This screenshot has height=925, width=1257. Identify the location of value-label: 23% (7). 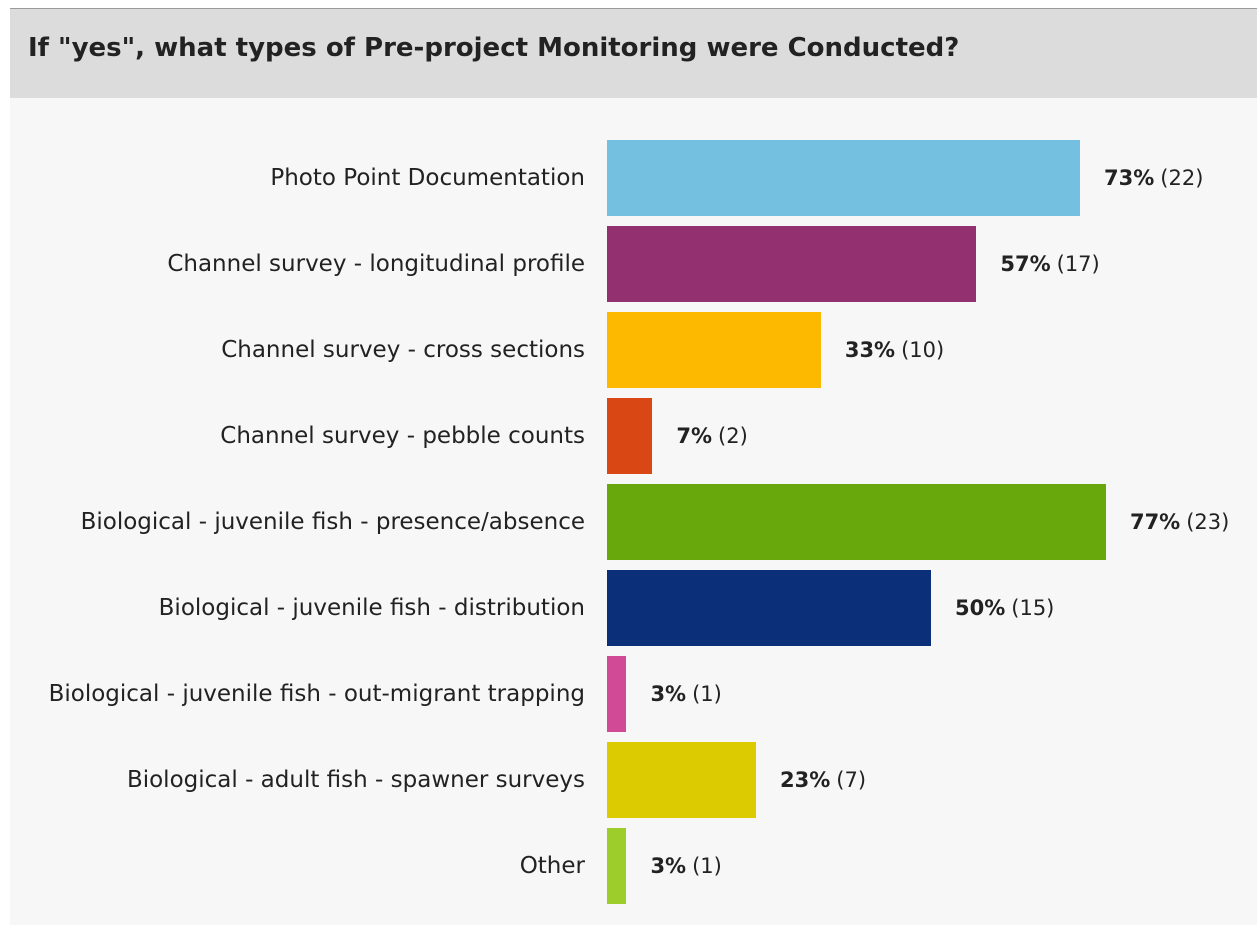
(823, 780).